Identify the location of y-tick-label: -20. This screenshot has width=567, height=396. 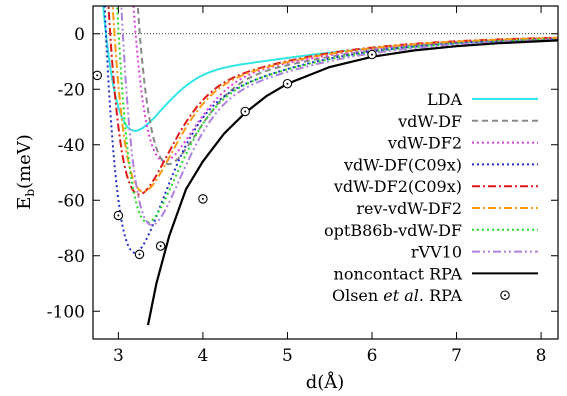
(71, 90).